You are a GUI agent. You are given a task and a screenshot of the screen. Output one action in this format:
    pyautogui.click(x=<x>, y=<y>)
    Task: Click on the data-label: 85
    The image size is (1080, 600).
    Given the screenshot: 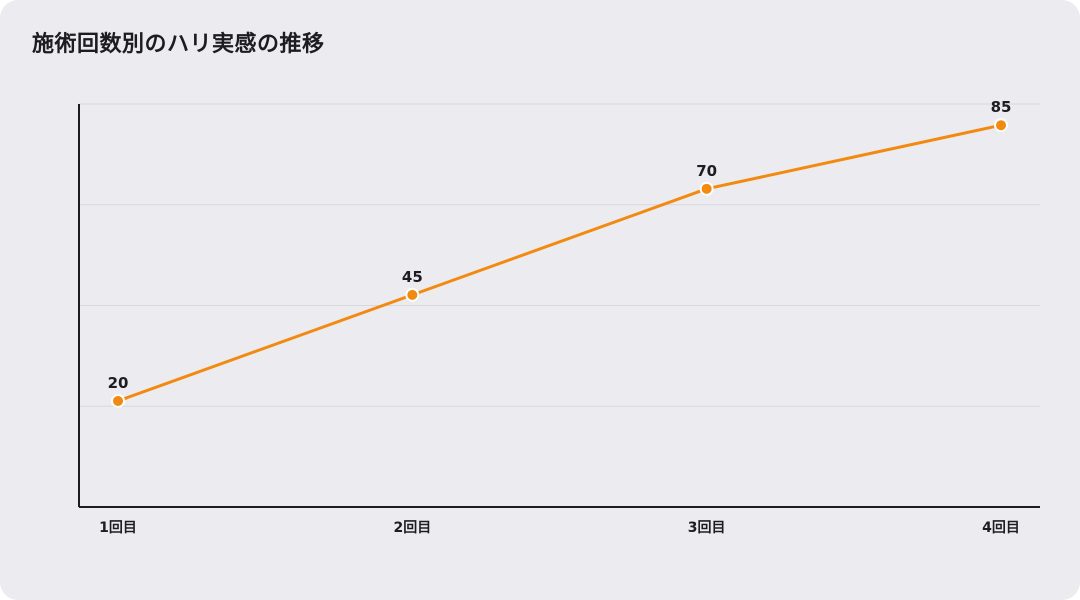 What is the action you would take?
    pyautogui.click(x=1001, y=107)
    